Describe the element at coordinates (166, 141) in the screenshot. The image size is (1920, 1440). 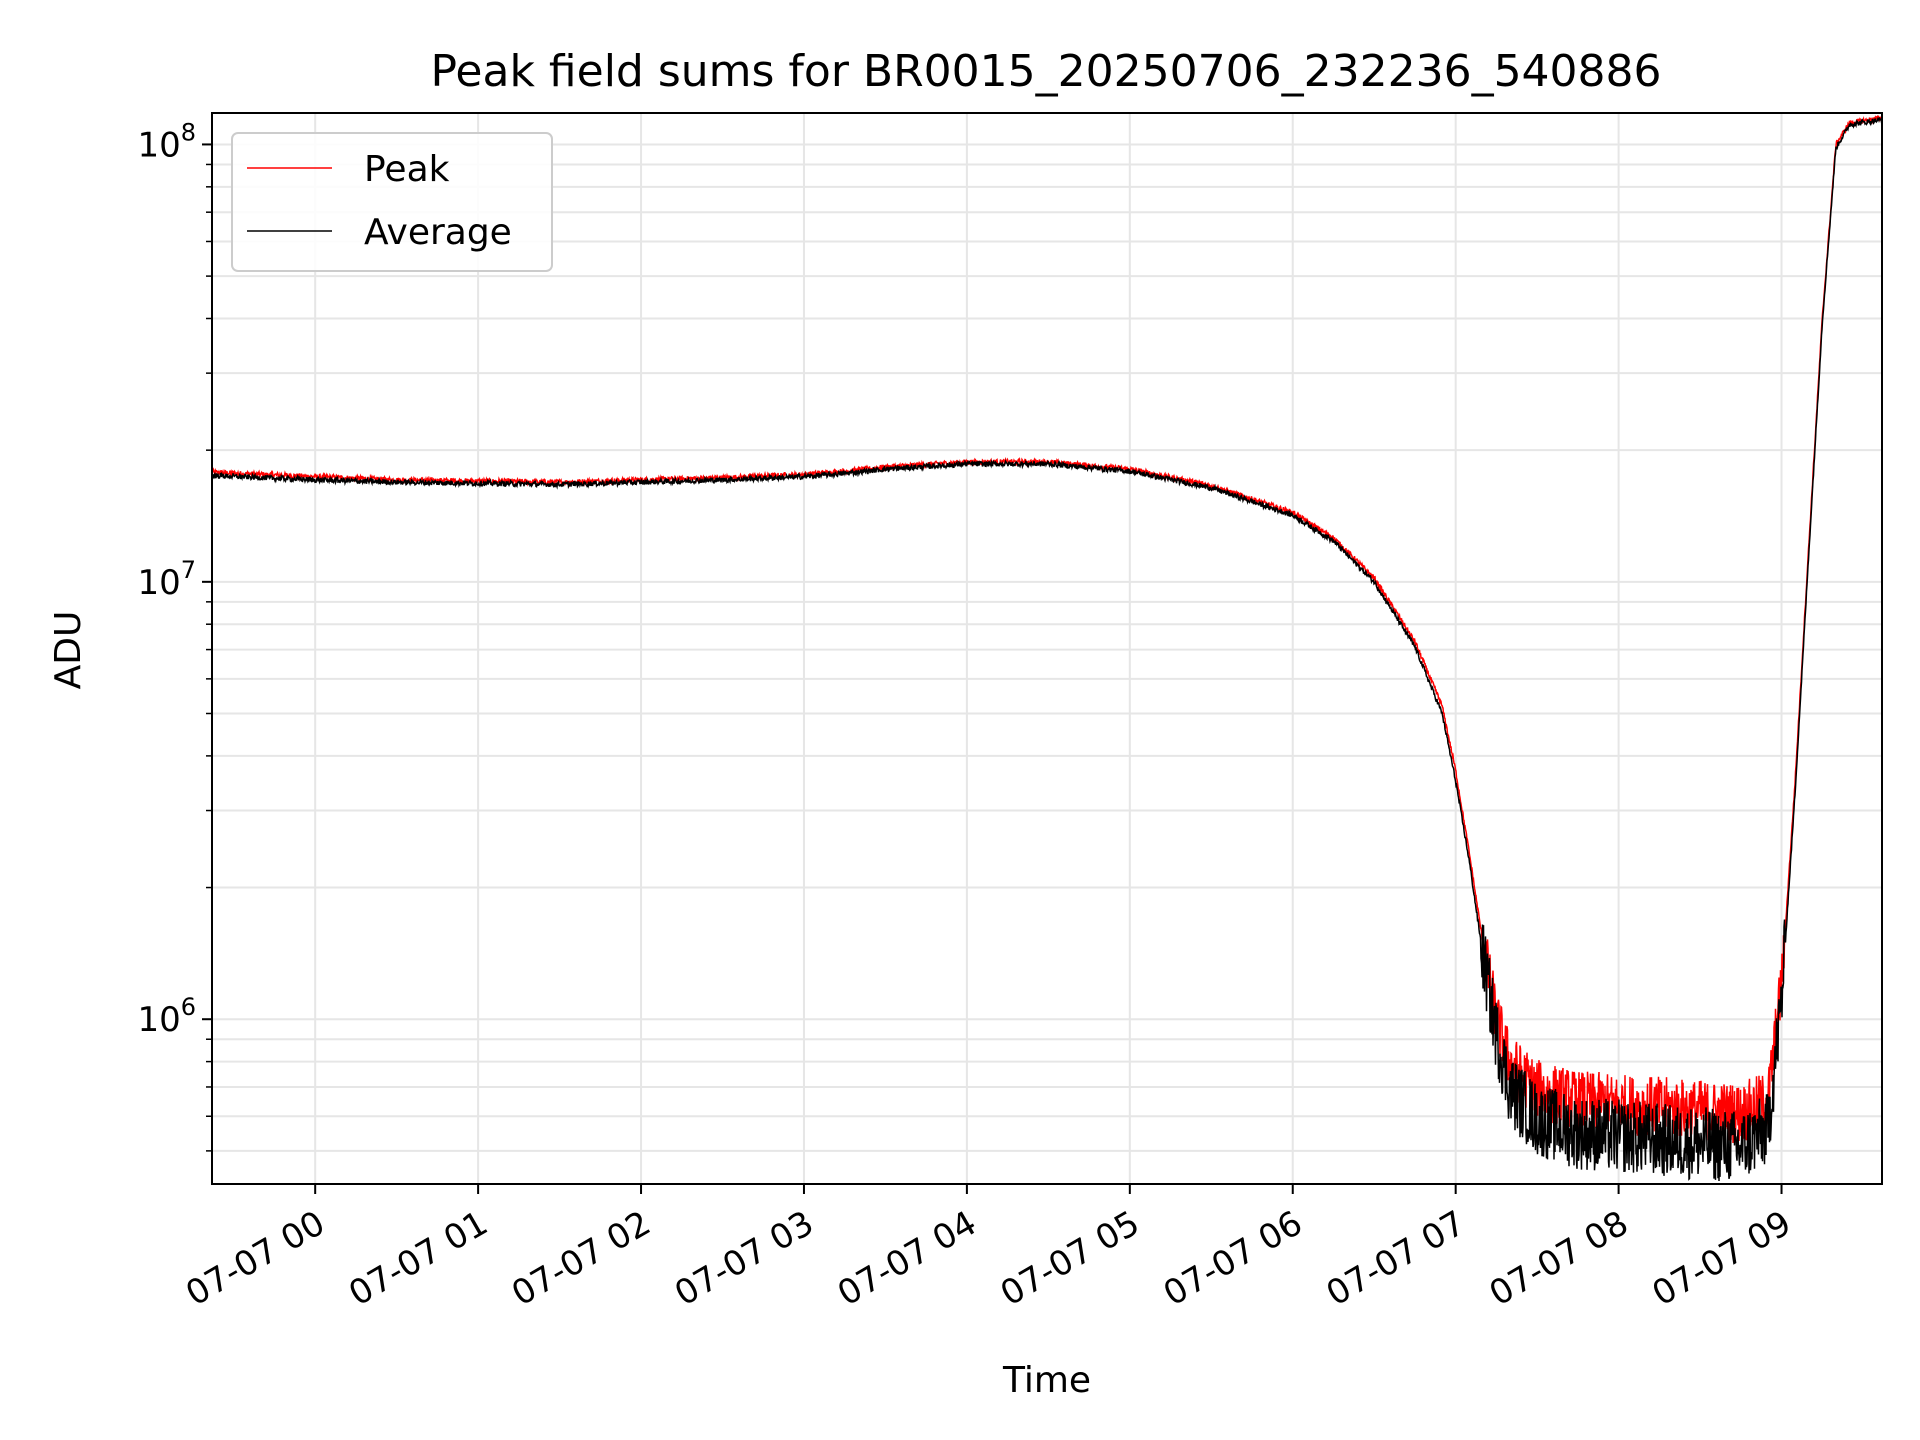
I see `y-tick-label: 10⁸` at that location.